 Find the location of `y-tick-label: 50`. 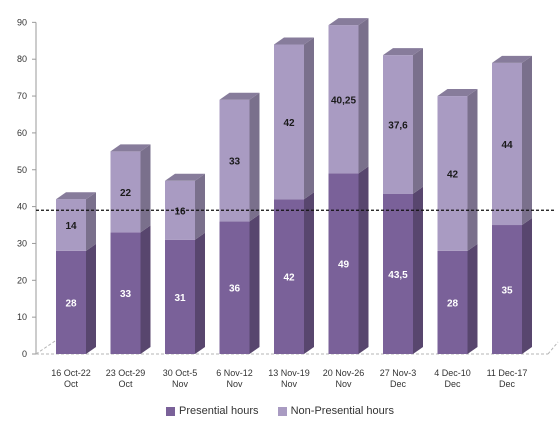

y-tick-label: 50 is located at coordinates (22, 170).